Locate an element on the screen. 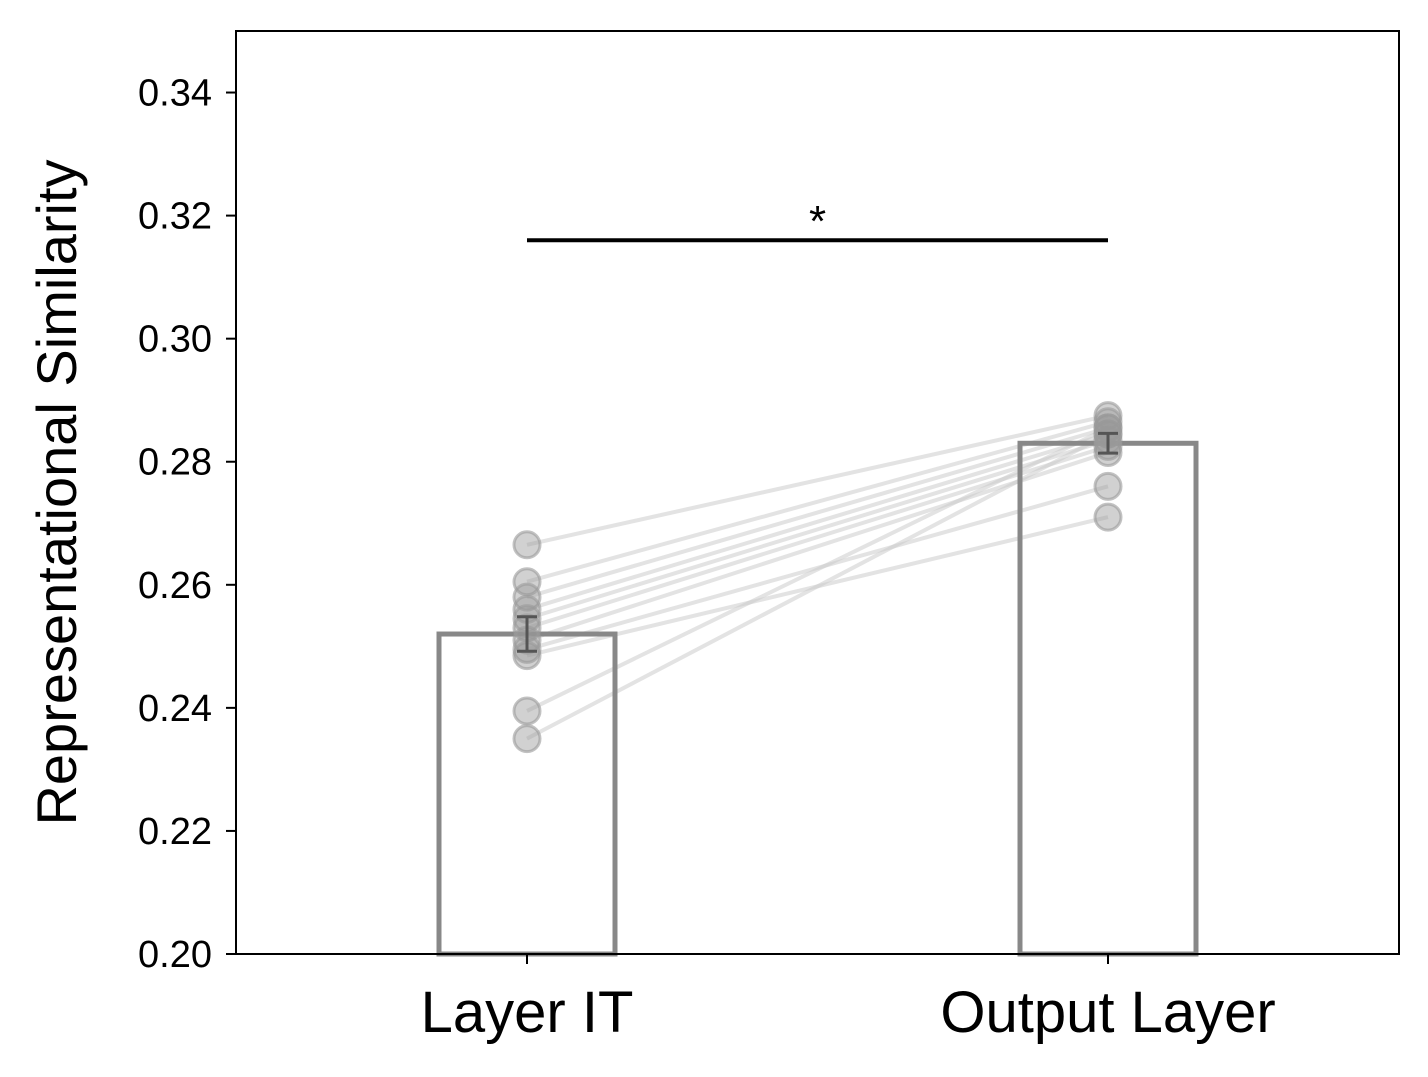  y-tick-label-7: 0.32 is located at coordinates (175, 217).